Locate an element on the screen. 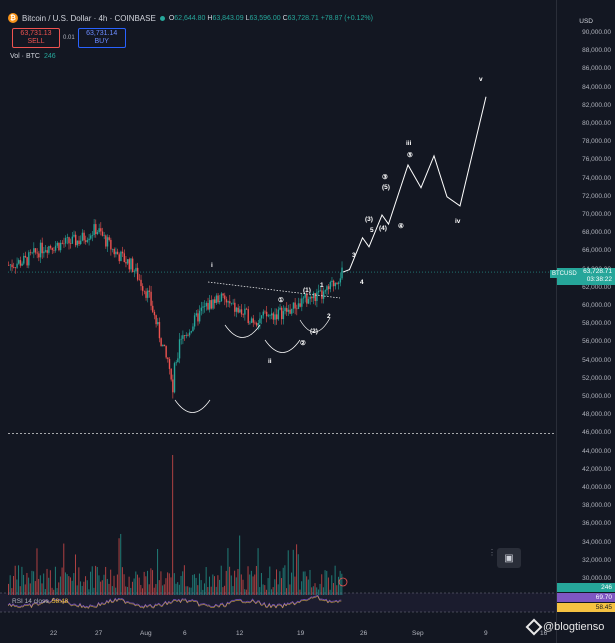  wave-label: ⑤ is located at coordinates (410, 155).